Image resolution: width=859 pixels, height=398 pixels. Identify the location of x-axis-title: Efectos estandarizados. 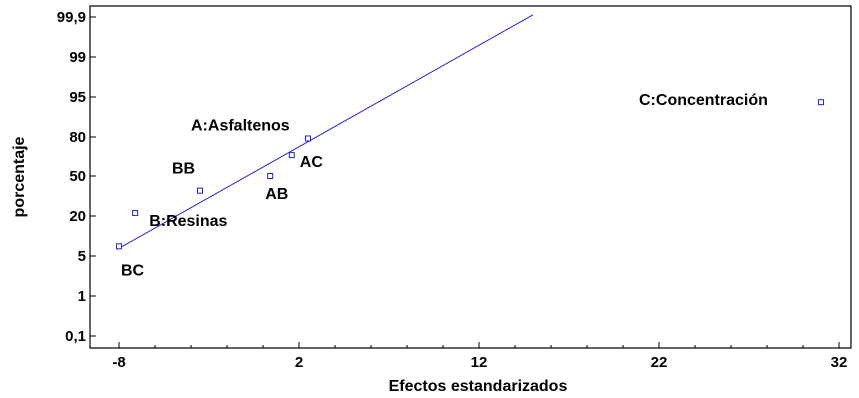
(478, 386).